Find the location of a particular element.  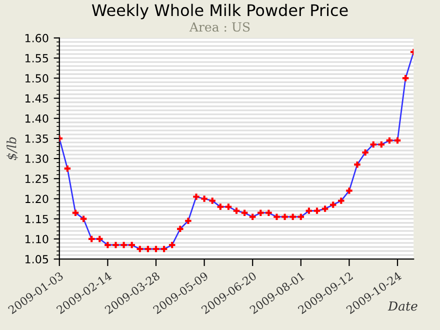

chart-subtitle: Area : US is located at coordinates (219, 27).